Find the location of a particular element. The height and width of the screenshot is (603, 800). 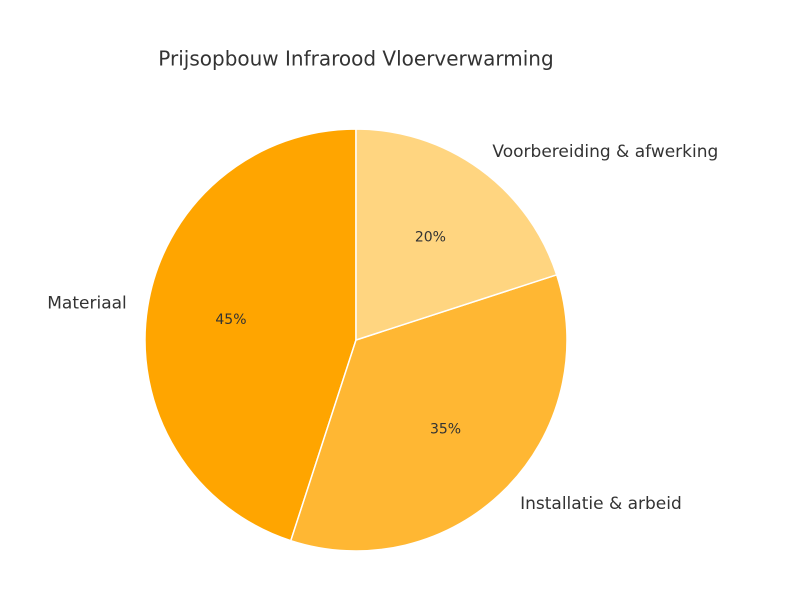

chart-title: Prijsopbouw Infrarood Vloerverwarming is located at coordinates (355, 59).